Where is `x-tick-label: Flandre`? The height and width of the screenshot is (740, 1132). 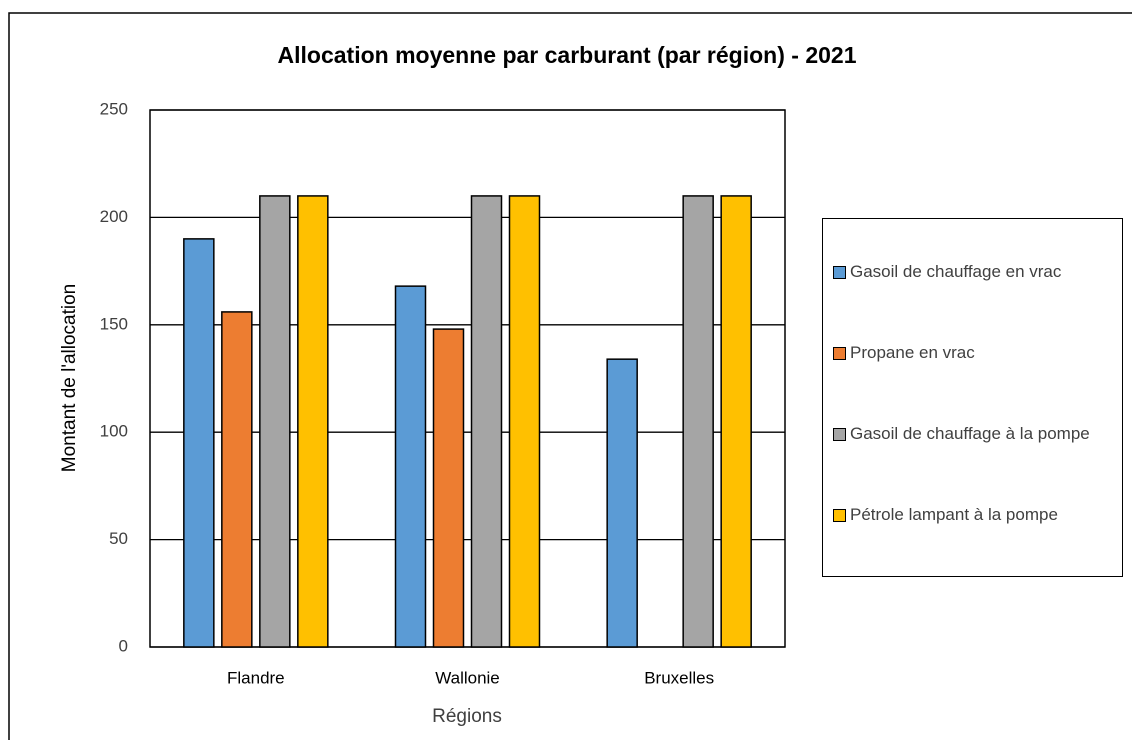
x-tick-label: Flandre is located at coordinates (256, 677).